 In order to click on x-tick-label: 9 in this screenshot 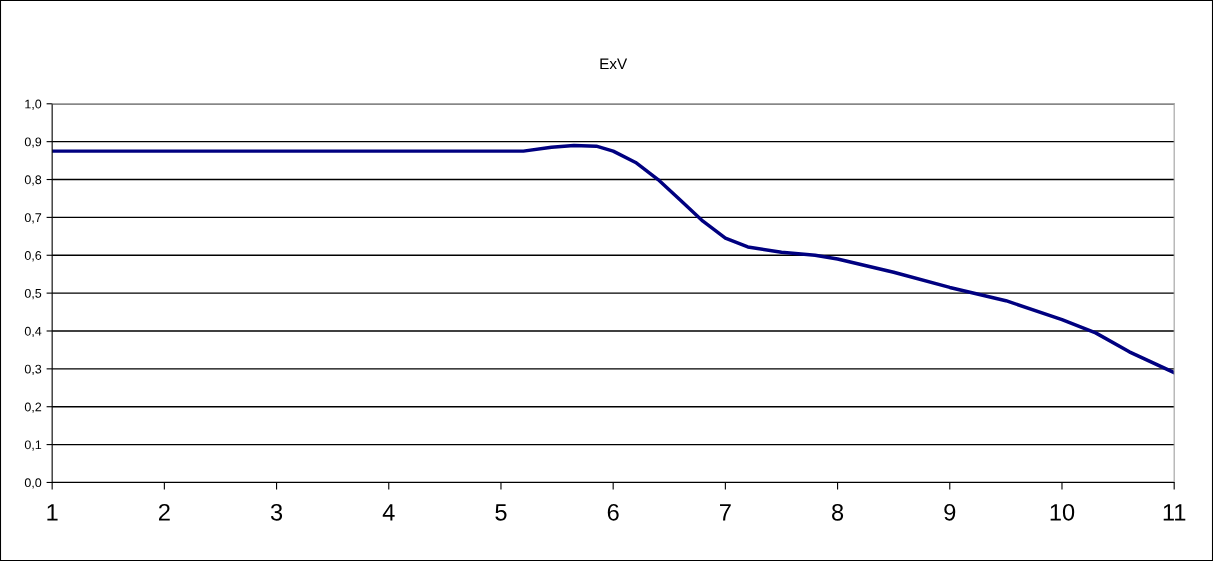, I will do `click(950, 512)`.